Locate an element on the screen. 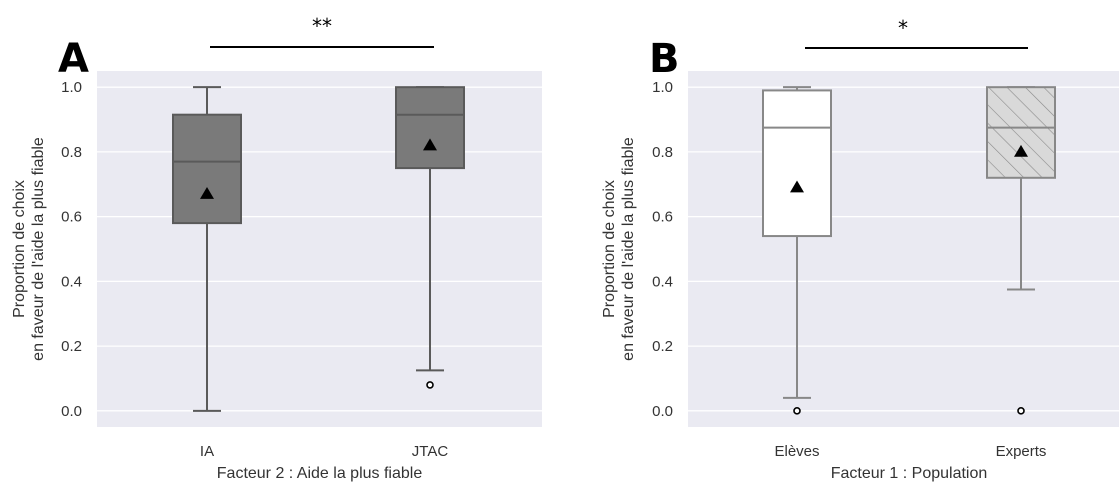  panel-letter: A is located at coordinates (73, 59).